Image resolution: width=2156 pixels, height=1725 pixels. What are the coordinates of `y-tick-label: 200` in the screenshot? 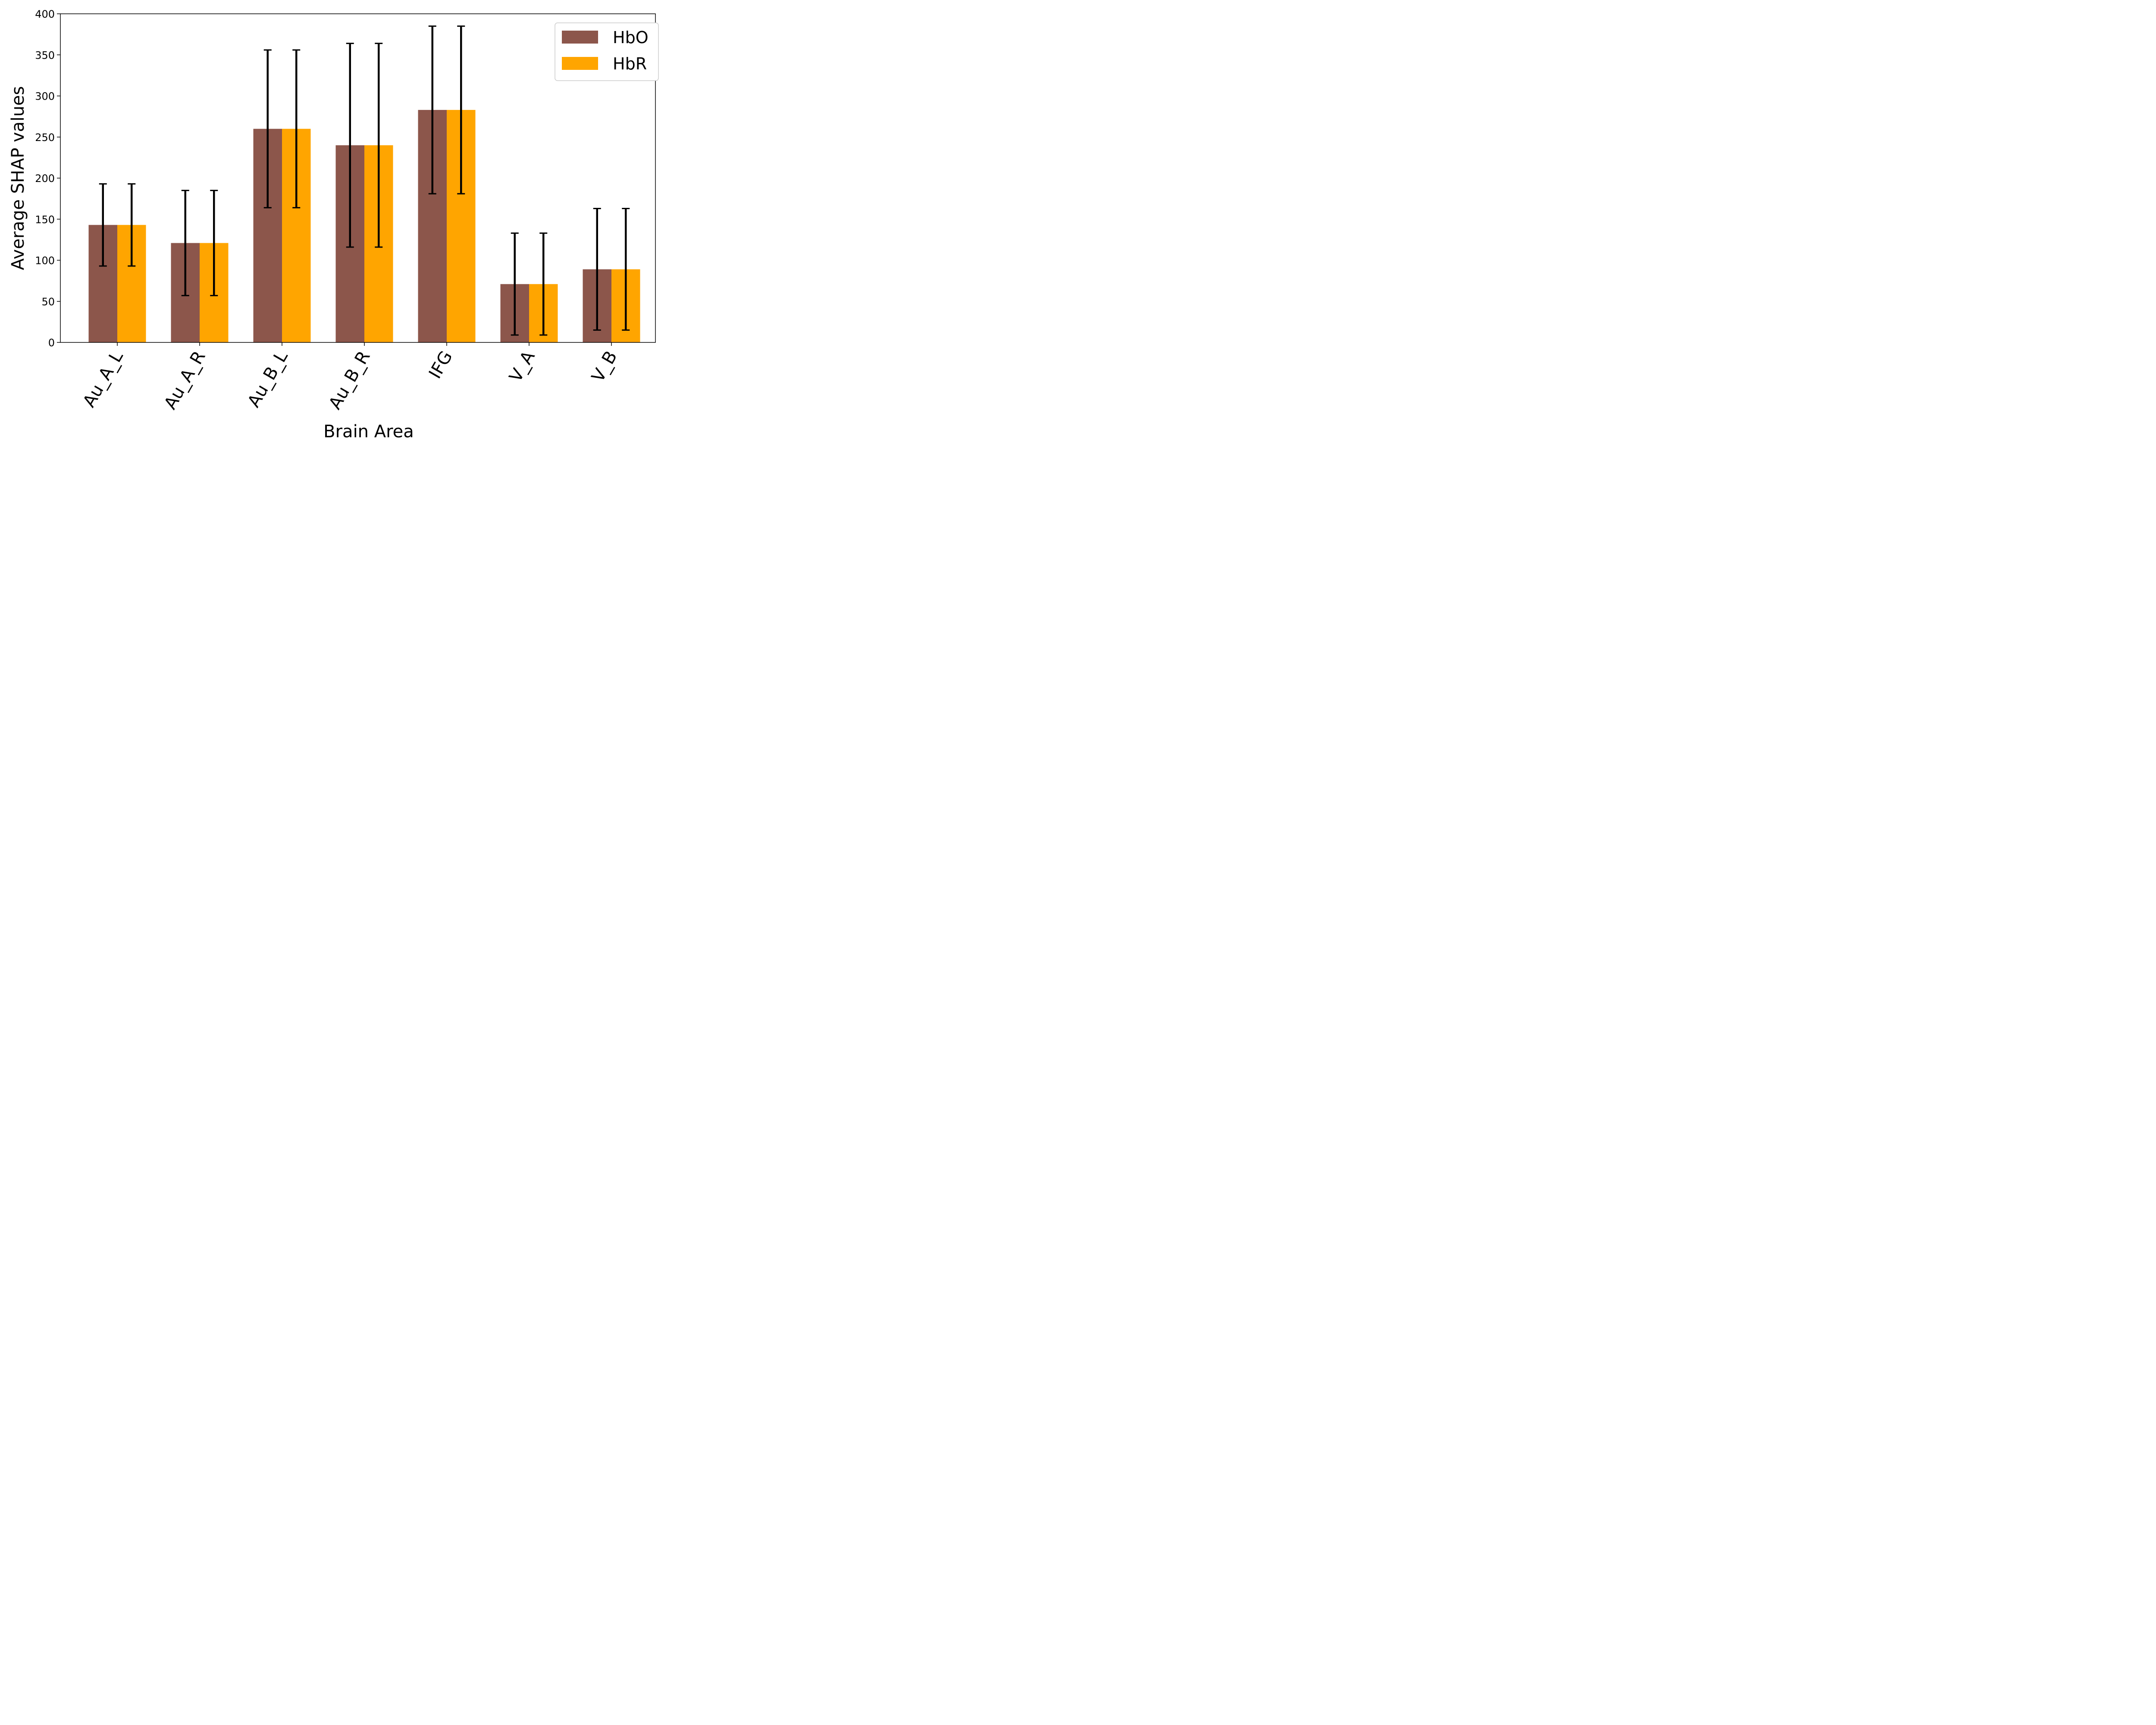 It's located at (45, 178).